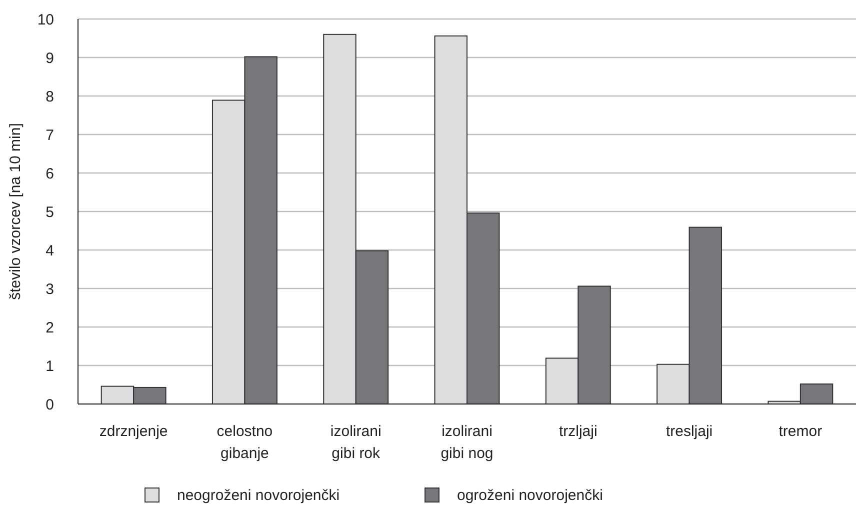  I want to click on x-tick-label: celostno gibanje, so click(244, 442).